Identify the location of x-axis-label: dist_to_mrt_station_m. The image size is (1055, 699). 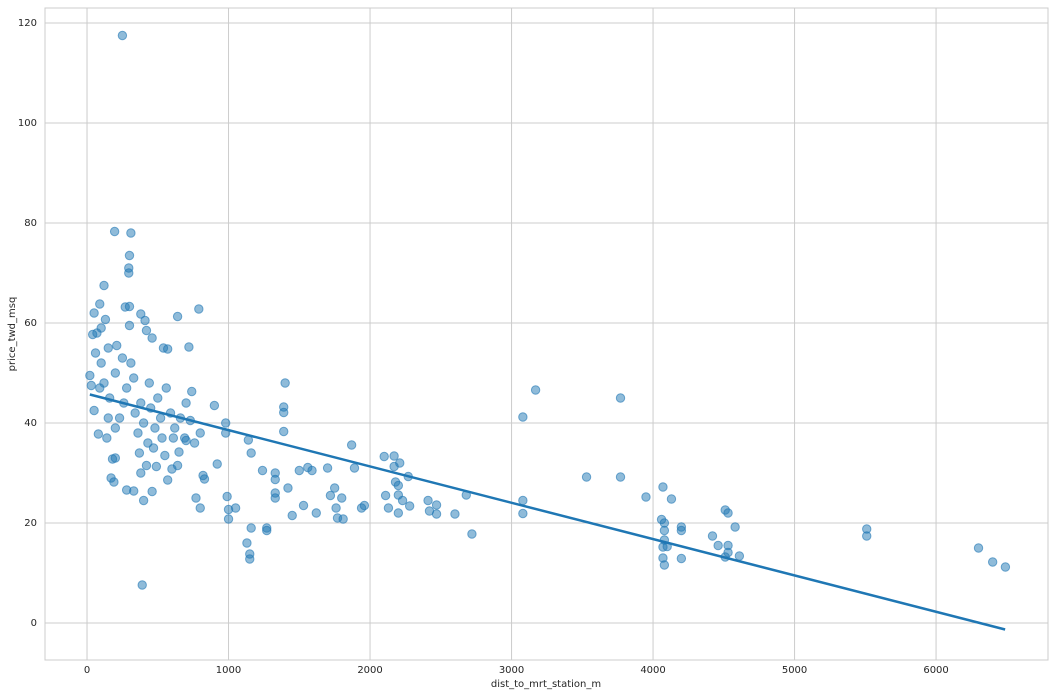
(546, 684).